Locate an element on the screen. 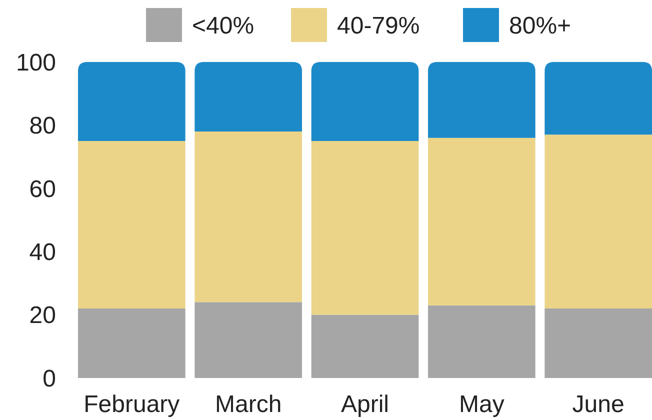  y-tick-label: 80 is located at coordinates (42, 126).